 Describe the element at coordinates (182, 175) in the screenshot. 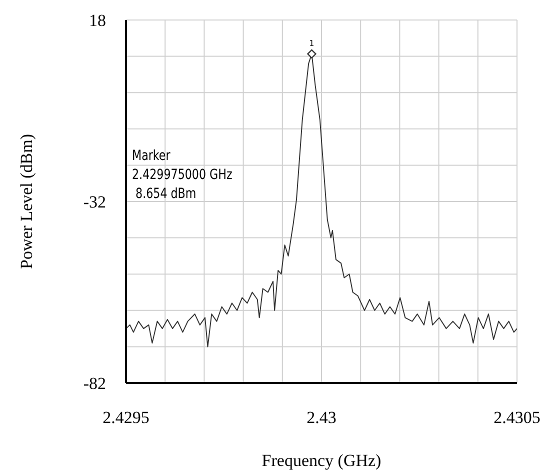

I see `annotation: Marker 2.429975000 GHz 8.654 dBm` at that location.